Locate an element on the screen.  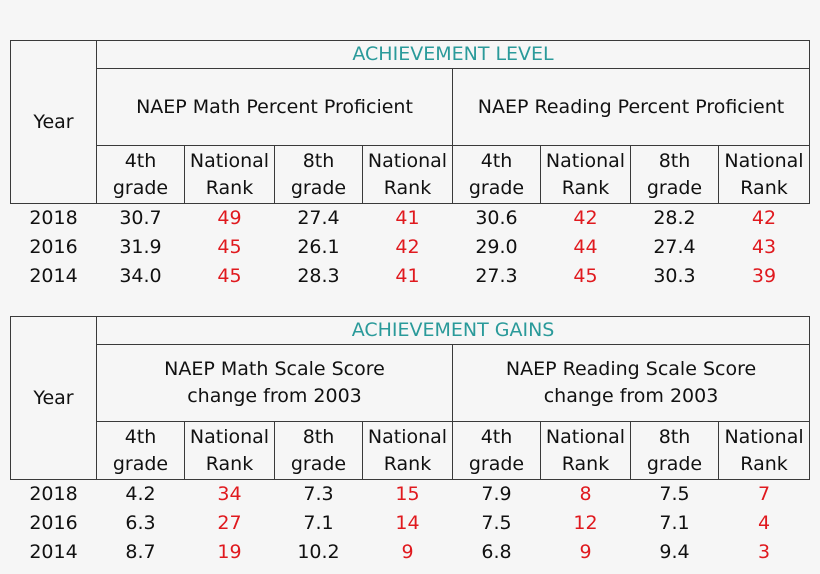
table-row: 2018 30.7 49 27.4 41 30.6 42 28.2 42 is located at coordinates (410, 219).